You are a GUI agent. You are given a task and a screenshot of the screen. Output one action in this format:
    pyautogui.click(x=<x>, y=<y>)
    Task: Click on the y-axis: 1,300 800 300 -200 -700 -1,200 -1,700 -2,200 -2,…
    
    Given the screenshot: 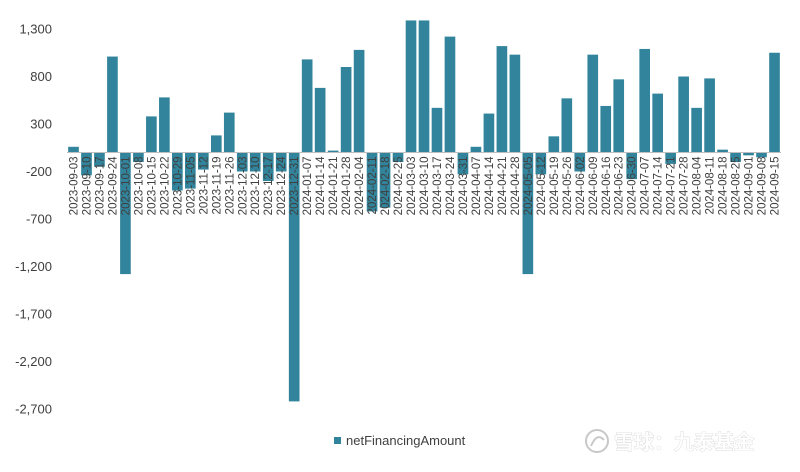 What is the action you would take?
    pyautogui.click(x=33, y=219)
    